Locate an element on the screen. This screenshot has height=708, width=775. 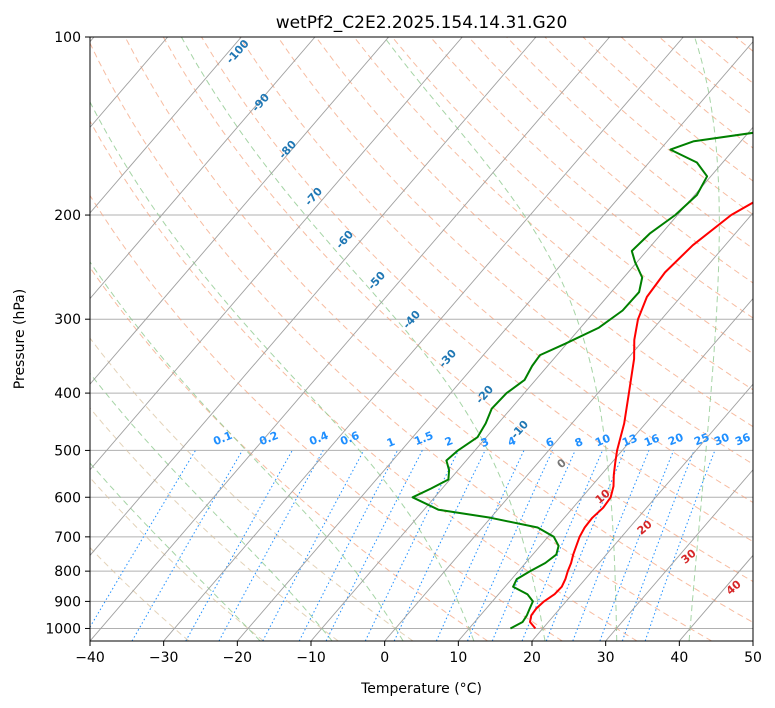
isotherm-label: -40 is located at coordinates (411, 320).